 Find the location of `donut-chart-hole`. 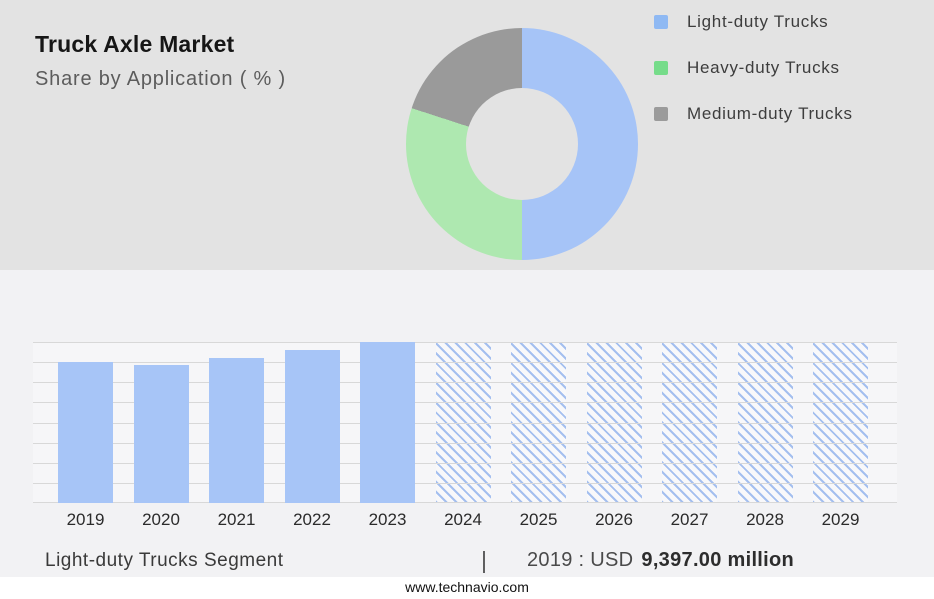

donut-chart-hole is located at coordinates (522, 144).